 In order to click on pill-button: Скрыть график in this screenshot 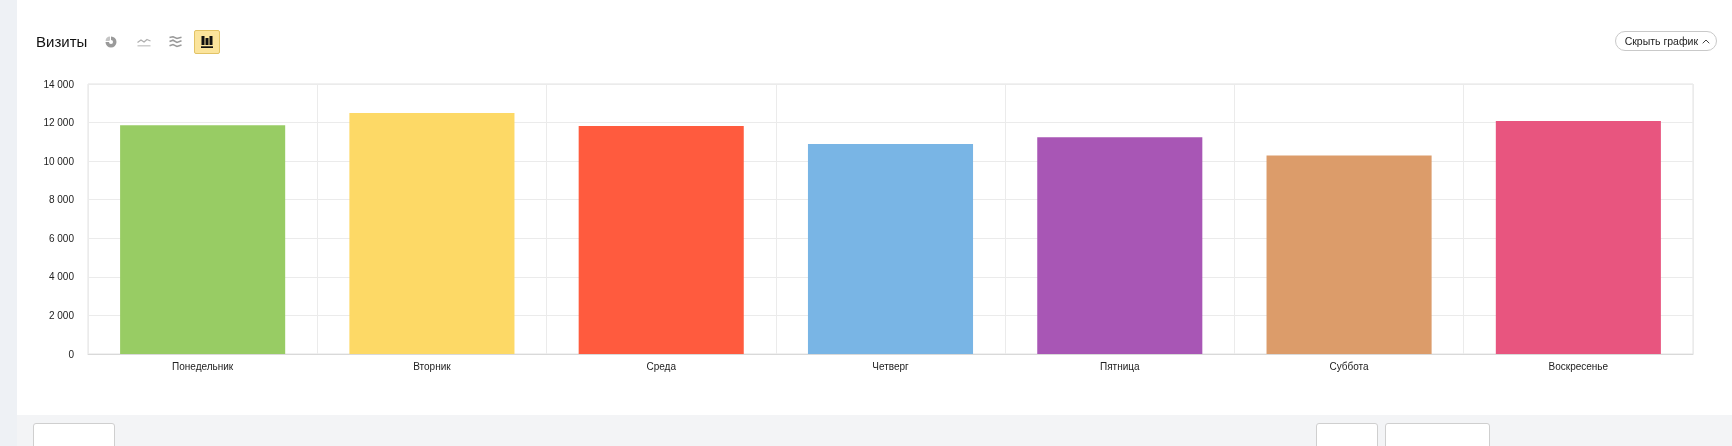, I will do `click(1665, 41)`.